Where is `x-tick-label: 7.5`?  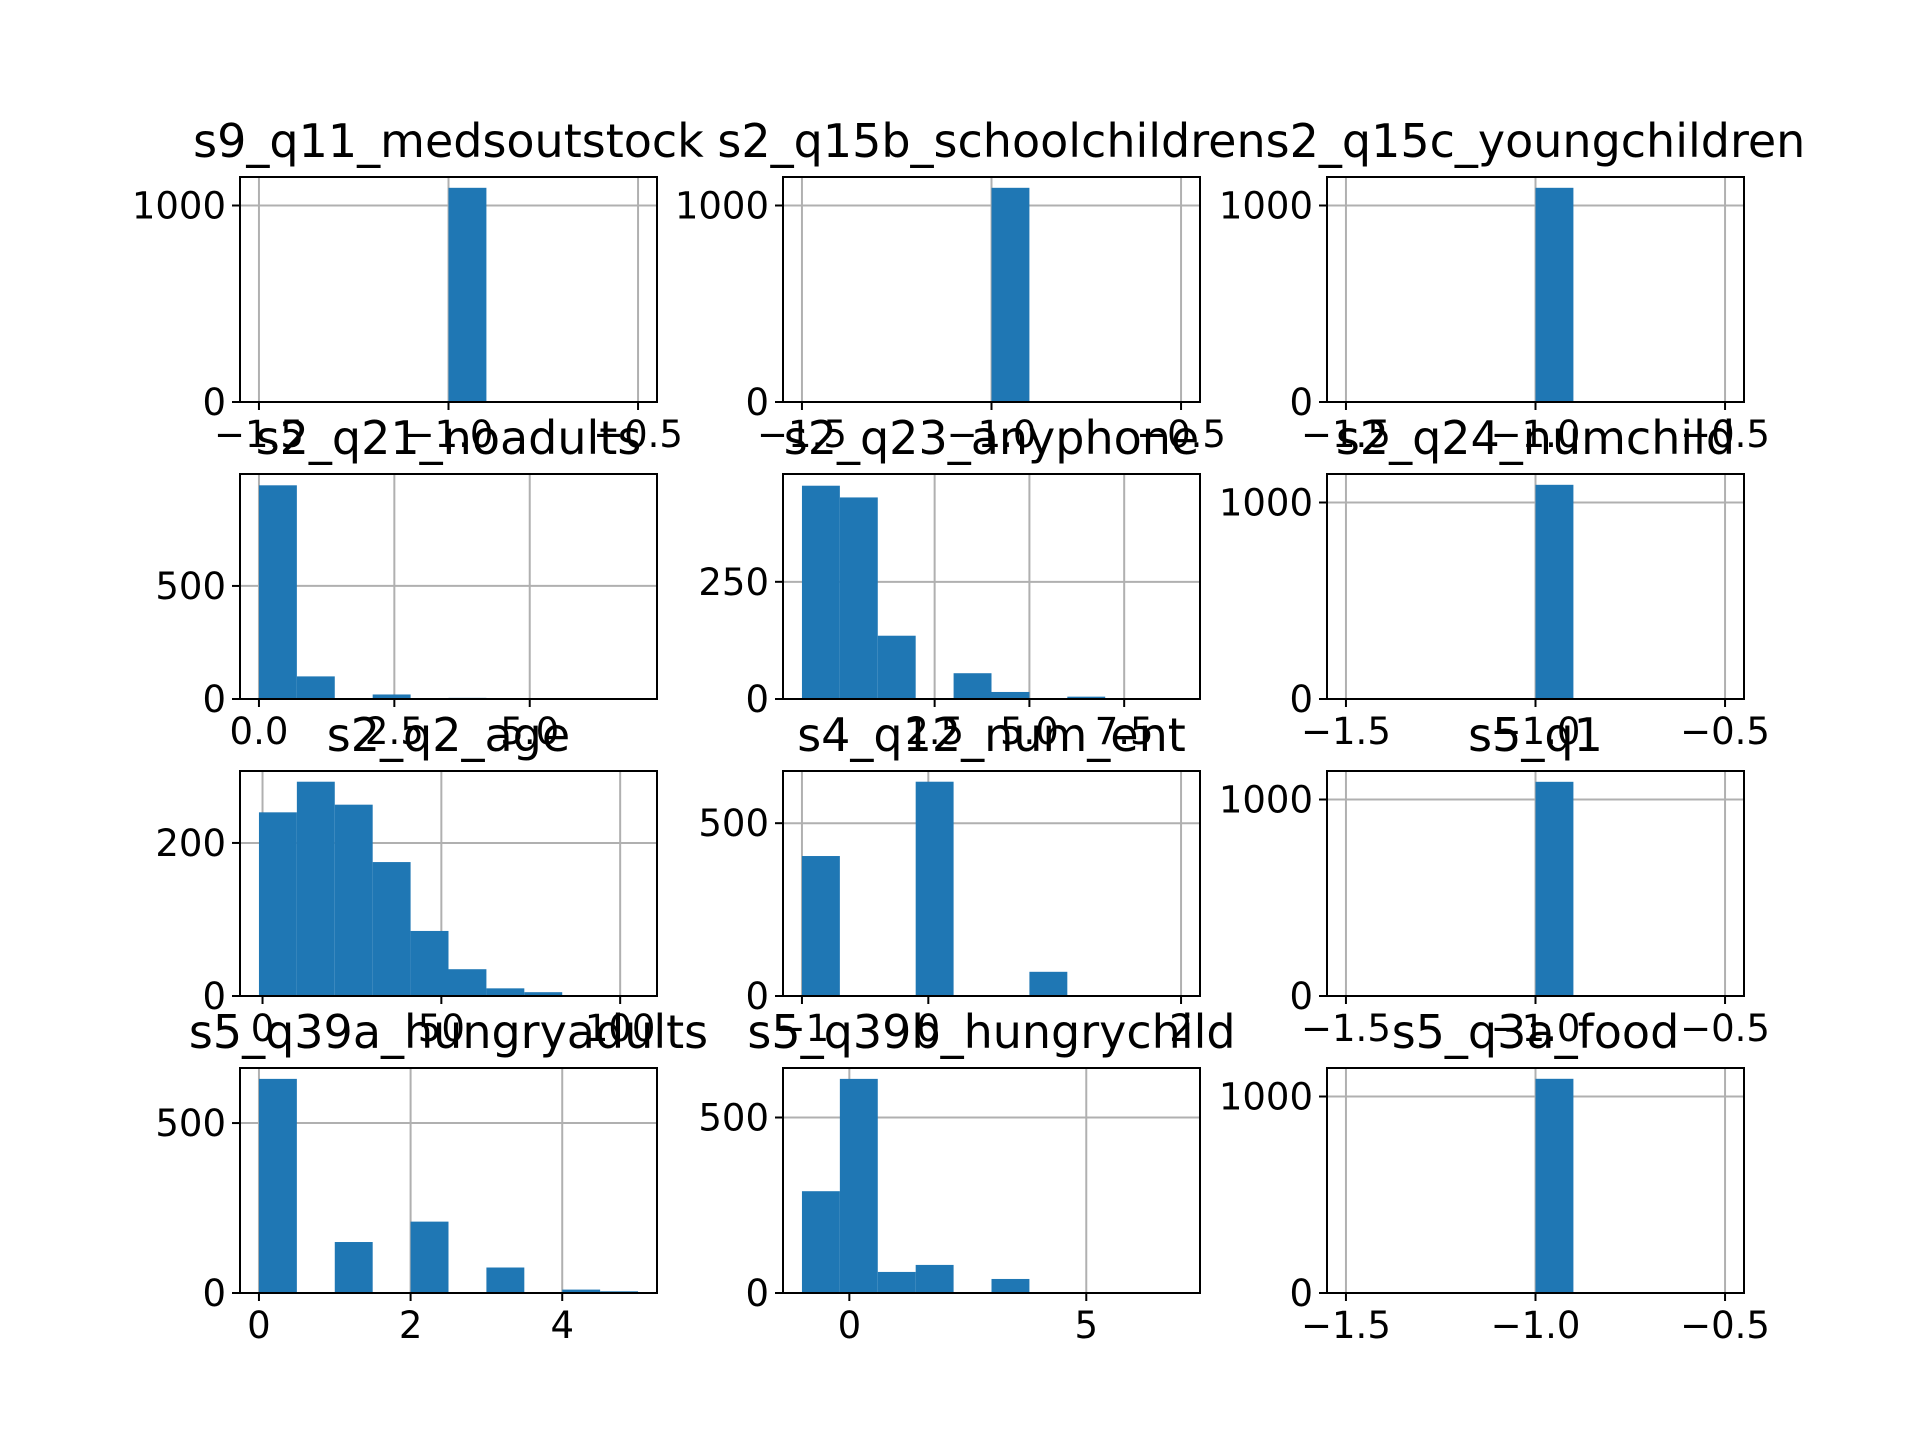
x-tick-label: 7.5 is located at coordinates (1124, 731).